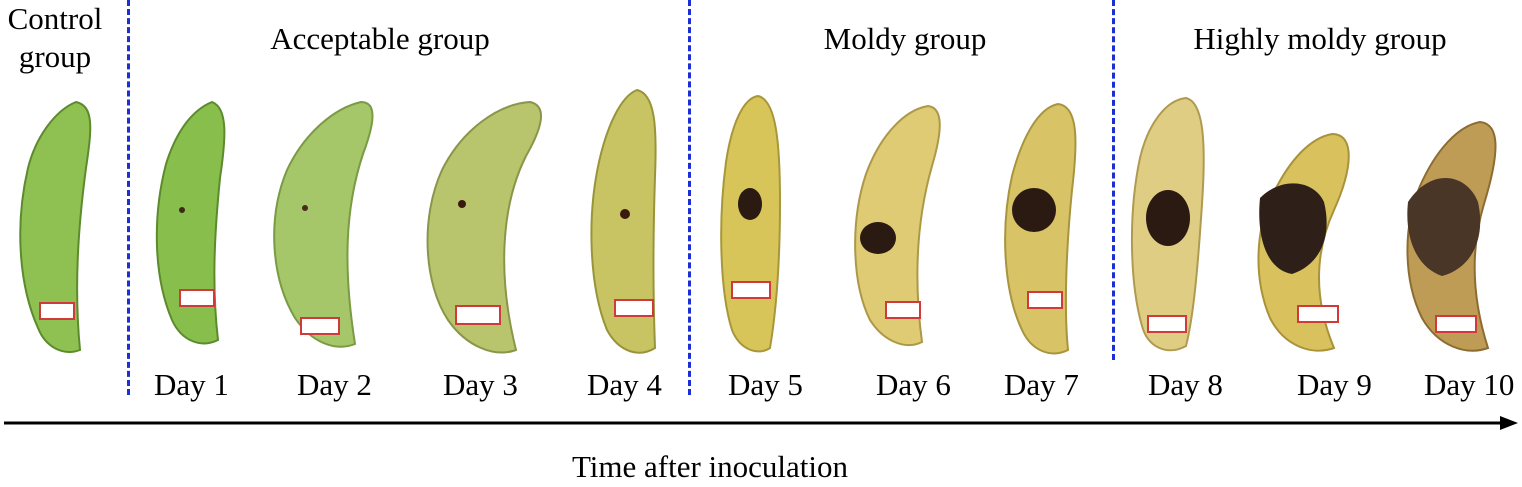  Describe the element at coordinates (325, 225) in the screenshot. I see `banana-day2` at that location.